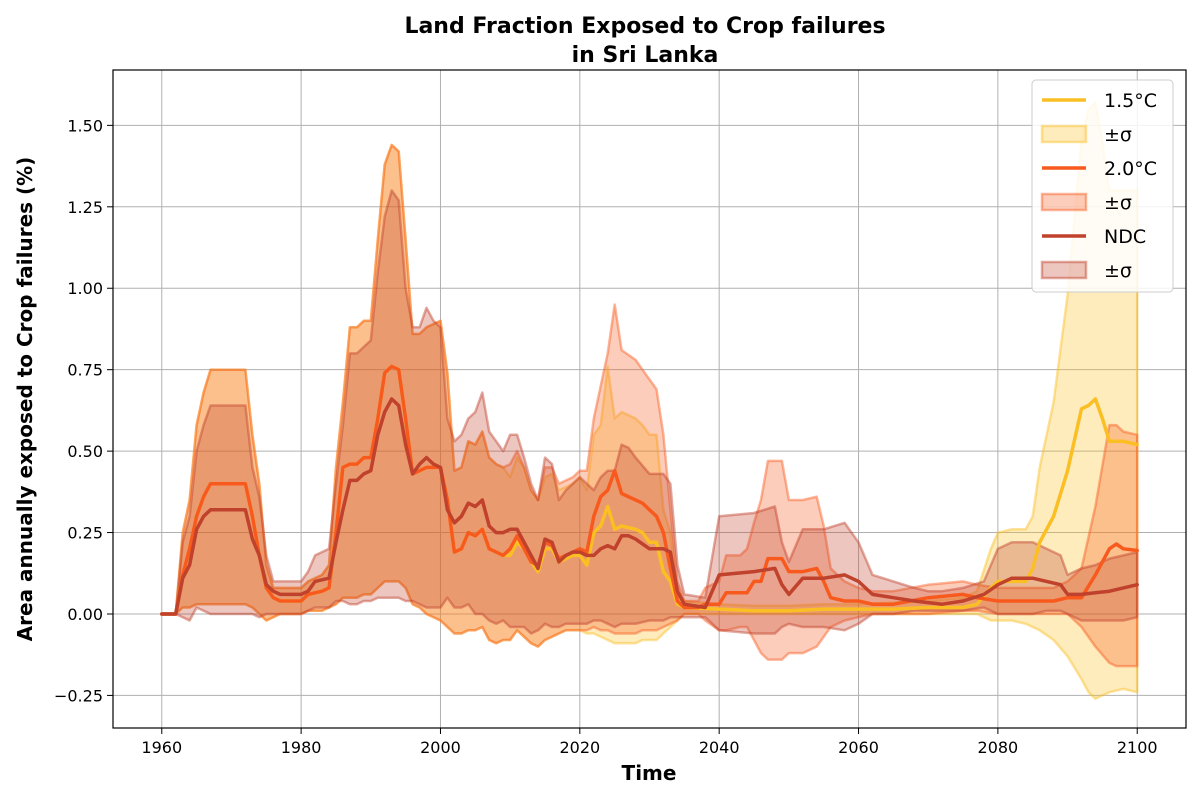  I want to click on y-tick-label: 0.00, so click(85, 614).